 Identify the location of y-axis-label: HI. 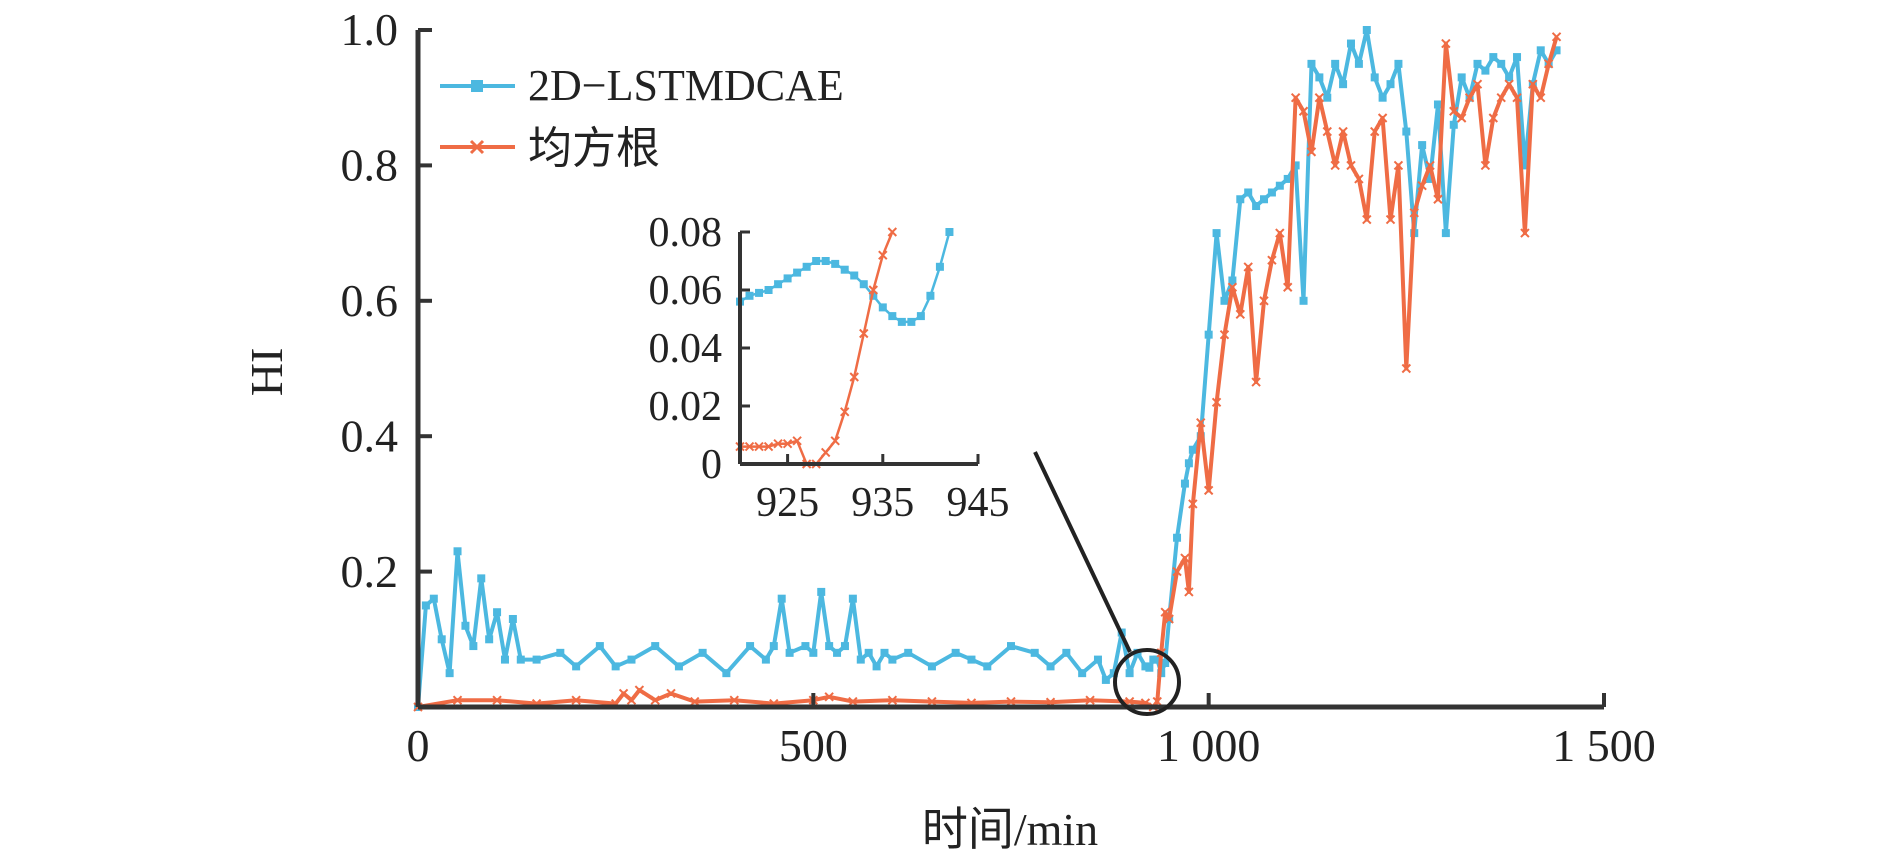
(266, 372).